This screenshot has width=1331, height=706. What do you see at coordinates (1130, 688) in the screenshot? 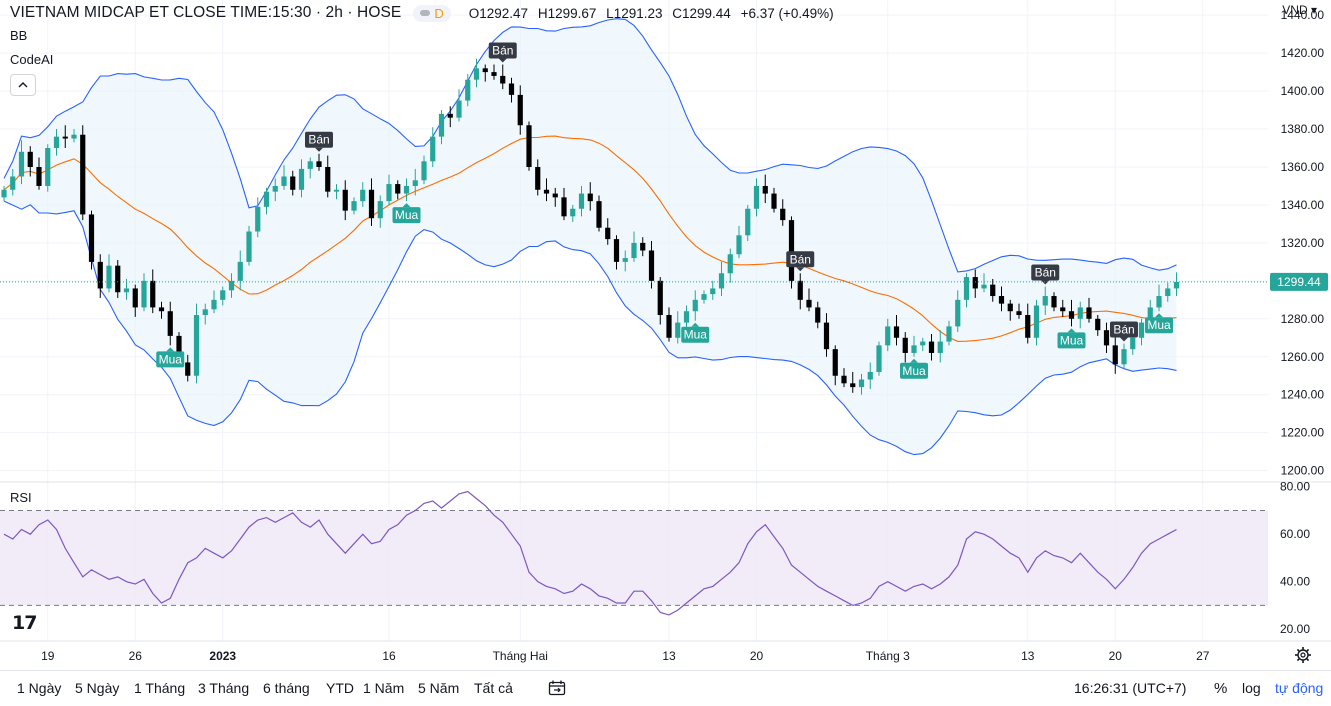
I see `clock-time: 16:26:31 (UTC+7)` at bounding box center [1130, 688].